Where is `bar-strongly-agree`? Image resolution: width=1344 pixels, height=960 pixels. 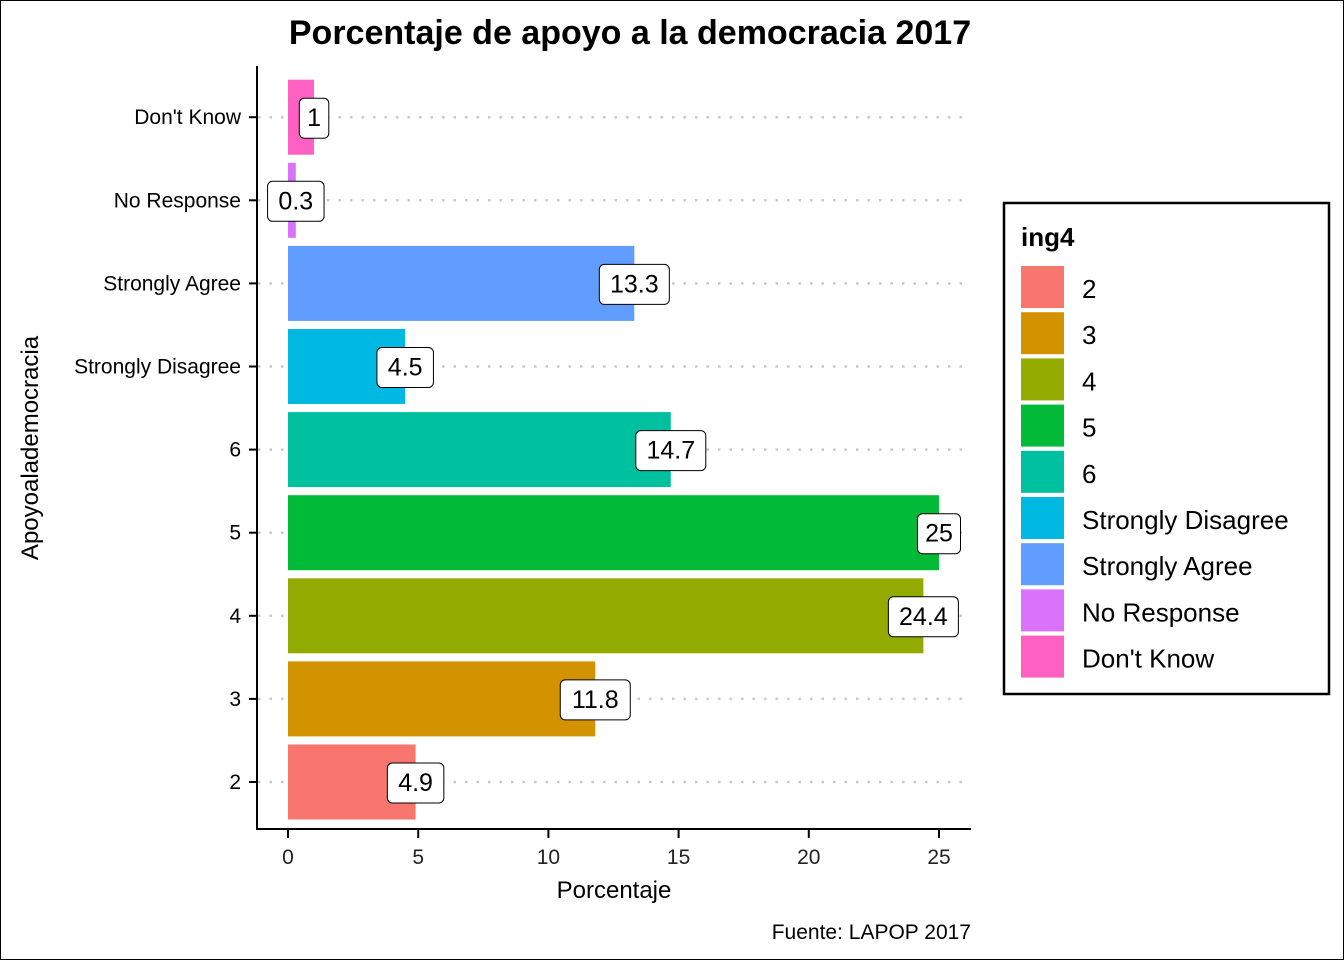
bar-strongly-agree is located at coordinates (461, 283).